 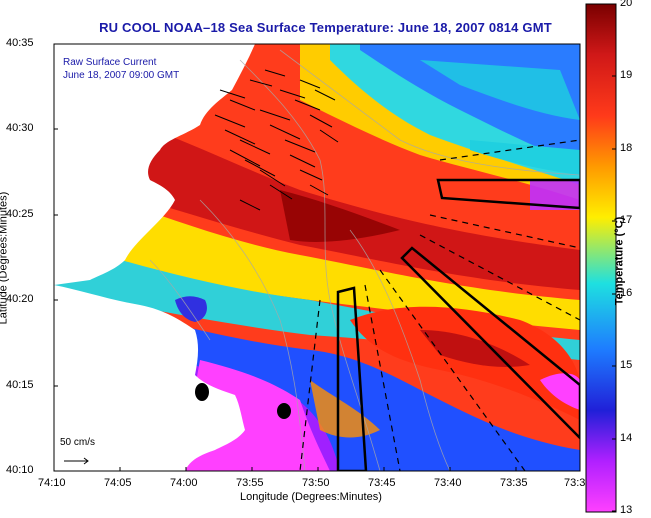 What do you see at coordinates (626, 75) in the screenshot?
I see `colorbar-tick-label: 19` at bounding box center [626, 75].